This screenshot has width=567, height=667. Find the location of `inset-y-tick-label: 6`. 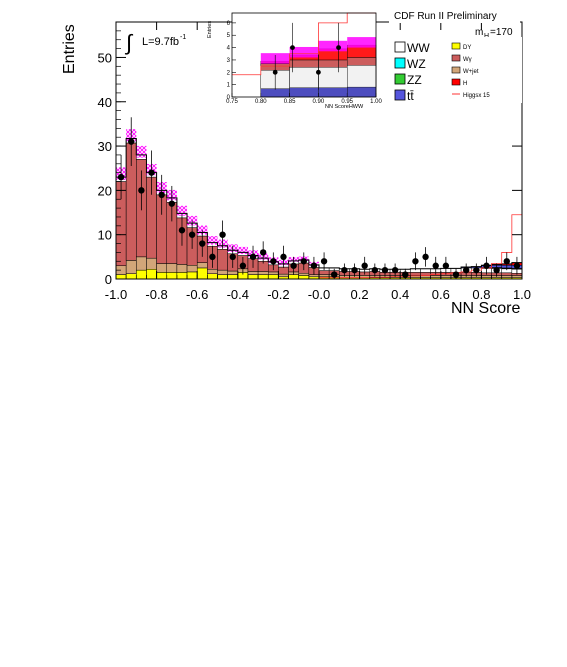

inset-y-tick-label: 6 is located at coordinates (229, 24).